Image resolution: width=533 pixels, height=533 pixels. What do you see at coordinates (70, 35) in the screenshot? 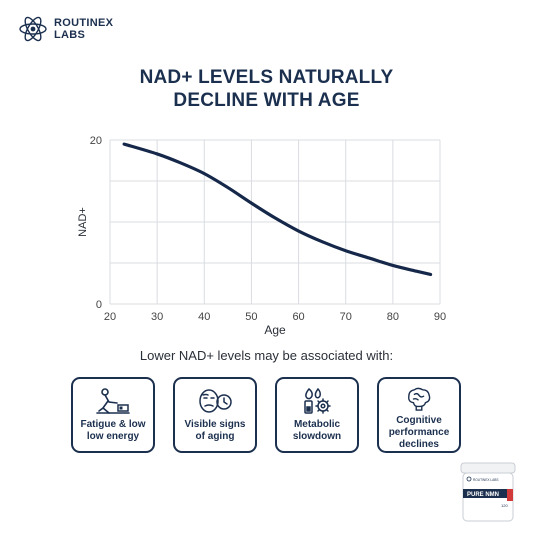
I see `brand-line-2: LABS` at bounding box center [70, 35].